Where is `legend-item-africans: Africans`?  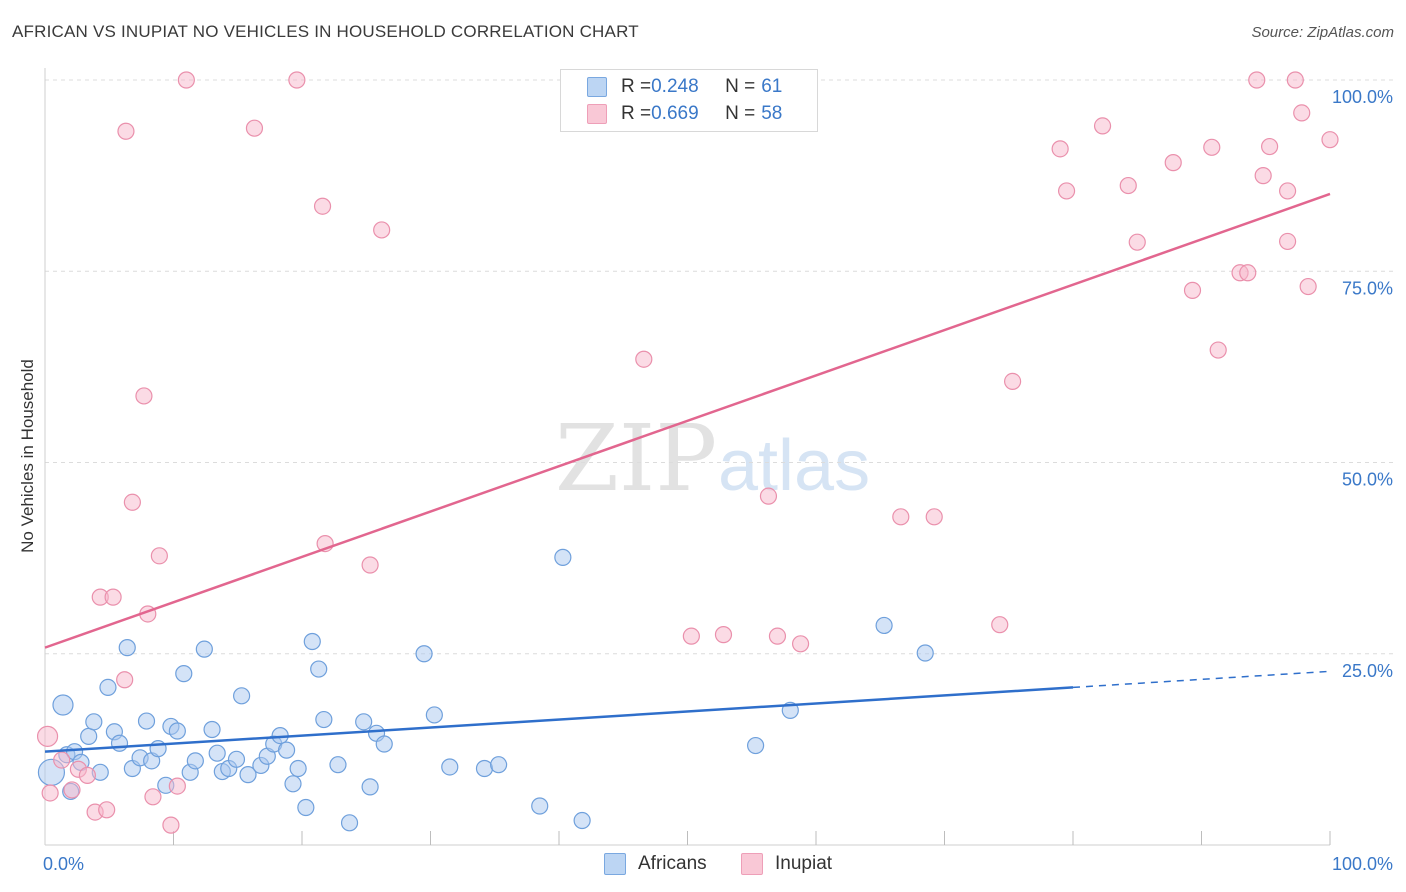
legend-item-africans: Africans is located at coordinates (655, 864).